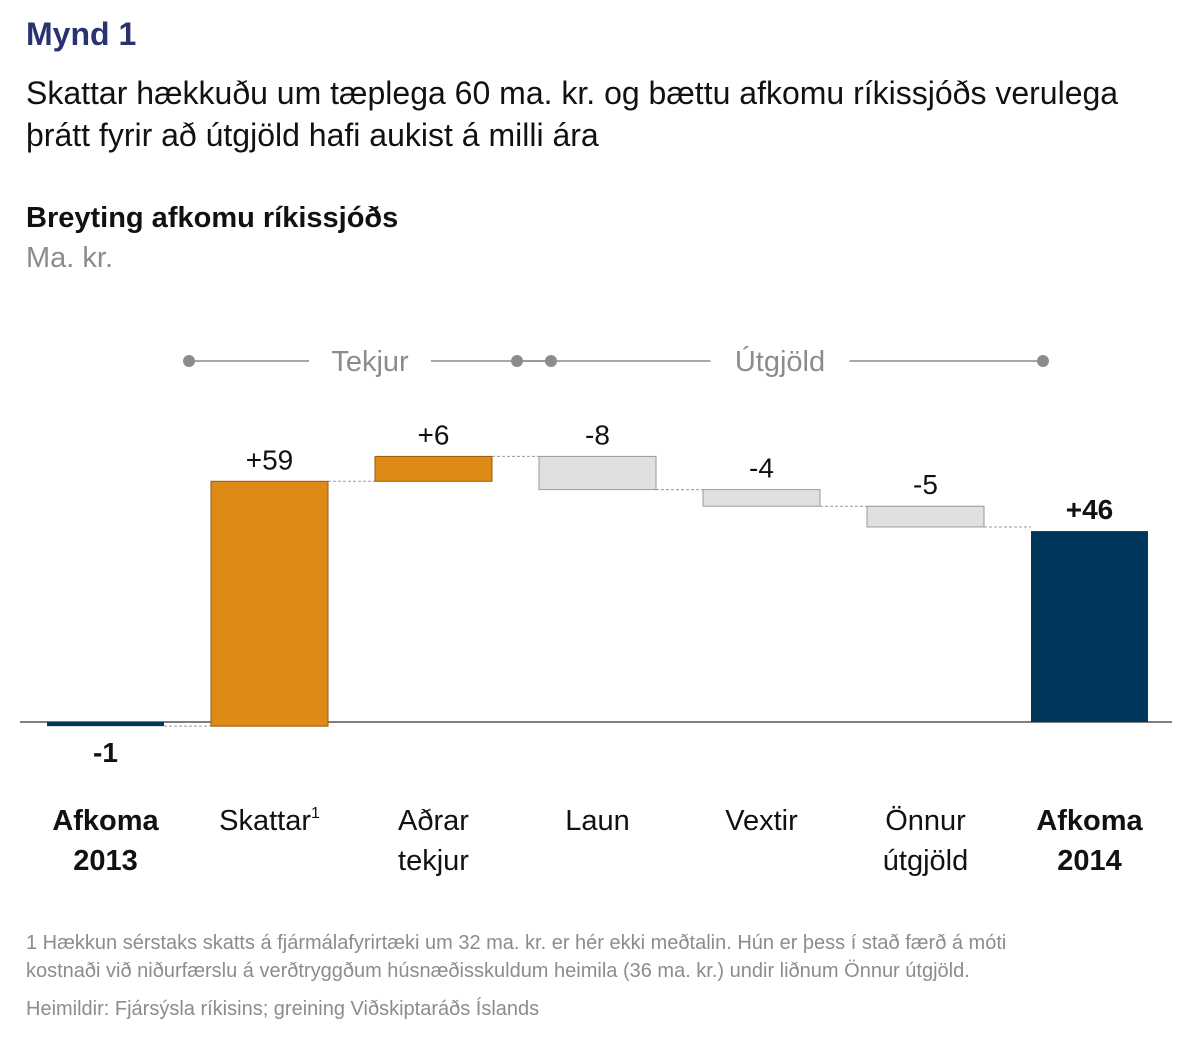 The width and height of the screenshot is (1200, 1050). Describe the element at coordinates (925, 484) in the screenshot. I see `value-label: -5` at that location.